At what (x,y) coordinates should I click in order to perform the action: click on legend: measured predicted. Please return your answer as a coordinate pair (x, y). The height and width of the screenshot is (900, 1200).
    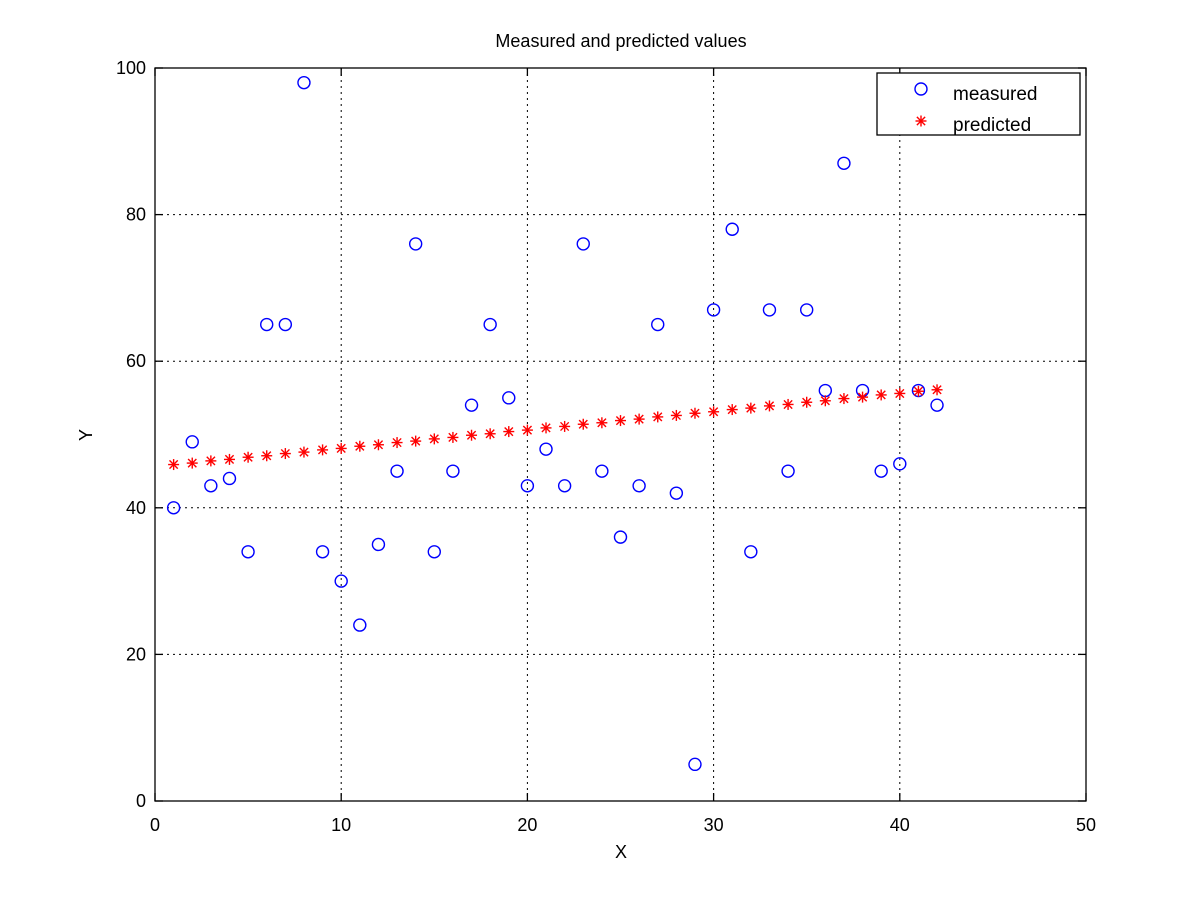
    Looking at the image, I should click on (978, 104).